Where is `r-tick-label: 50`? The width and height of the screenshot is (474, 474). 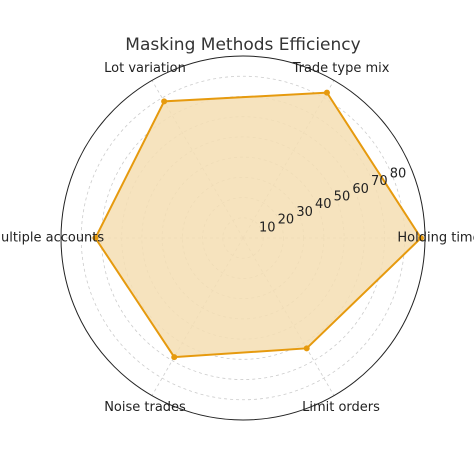 r-tick-label: 50 is located at coordinates (342, 197).